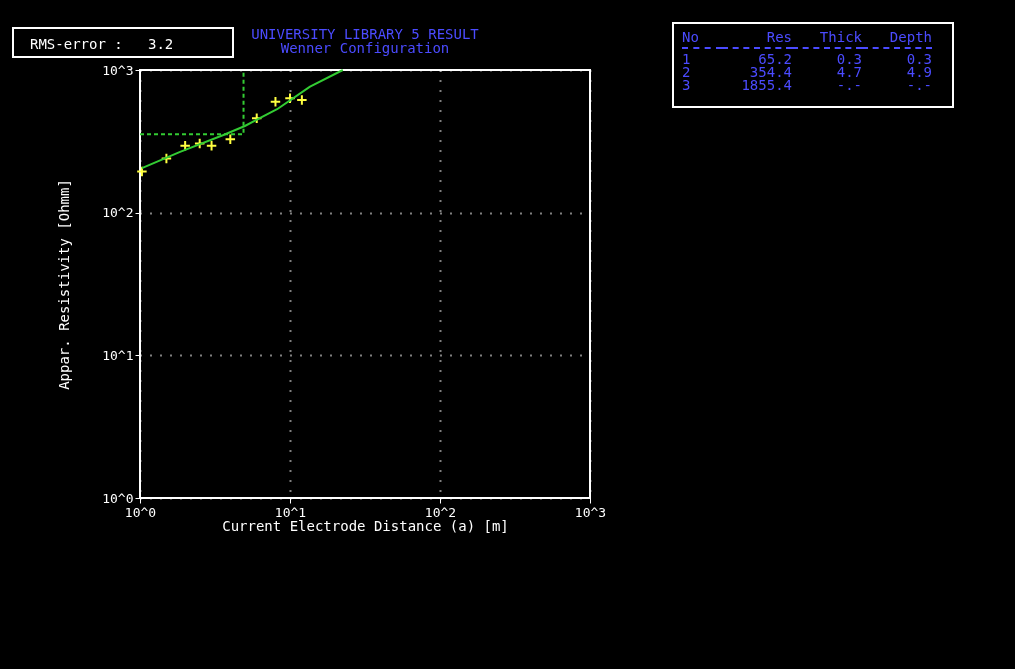 The width and height of the screenshot is (1015, 669). What do you see at coordinates (590, 512) in the screenshot?
I see `x-tick-label: 10^3` at bounding box center [590, 512].